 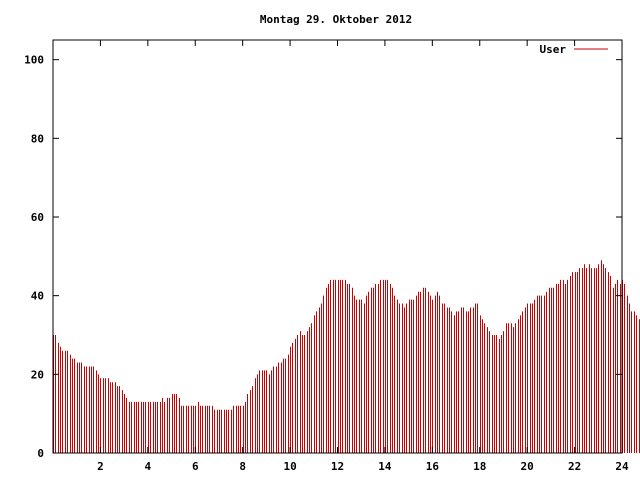 I want to click on x-tick-label: 14, so click(x=385, y=466).